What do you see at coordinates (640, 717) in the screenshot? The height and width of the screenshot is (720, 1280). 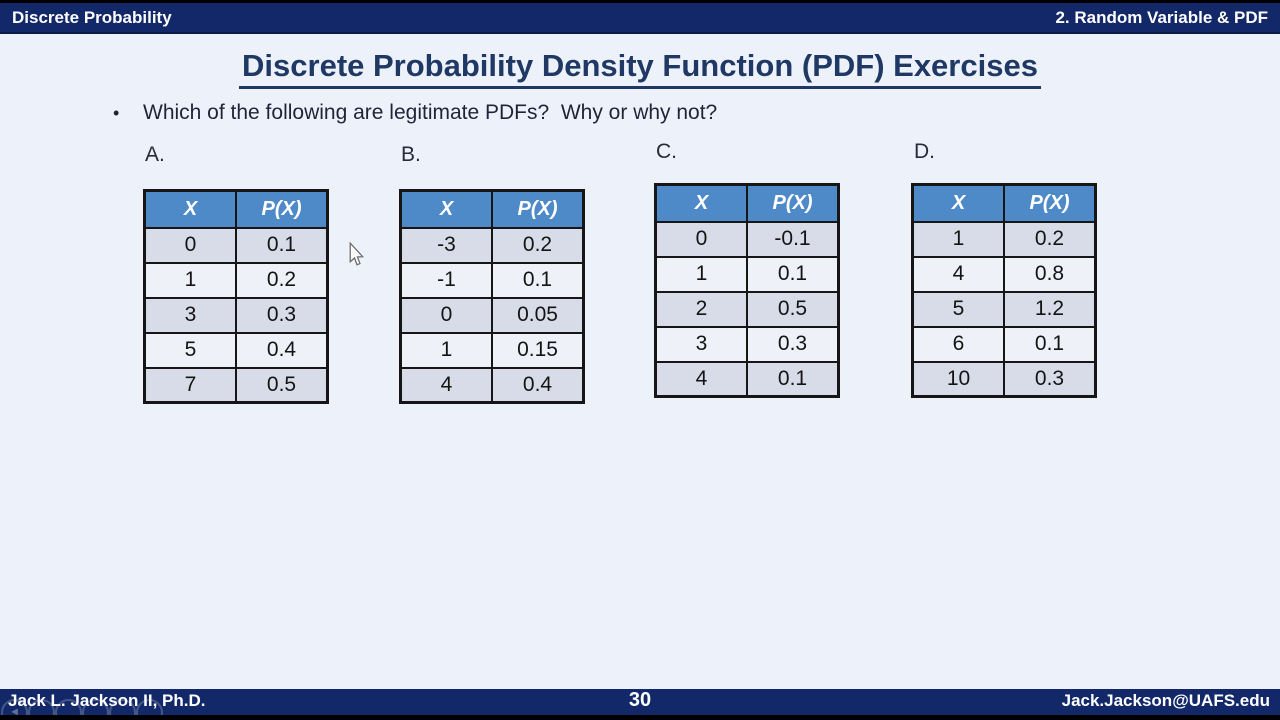 I see `bottom-border-strip` at bounding box center [640, 717].